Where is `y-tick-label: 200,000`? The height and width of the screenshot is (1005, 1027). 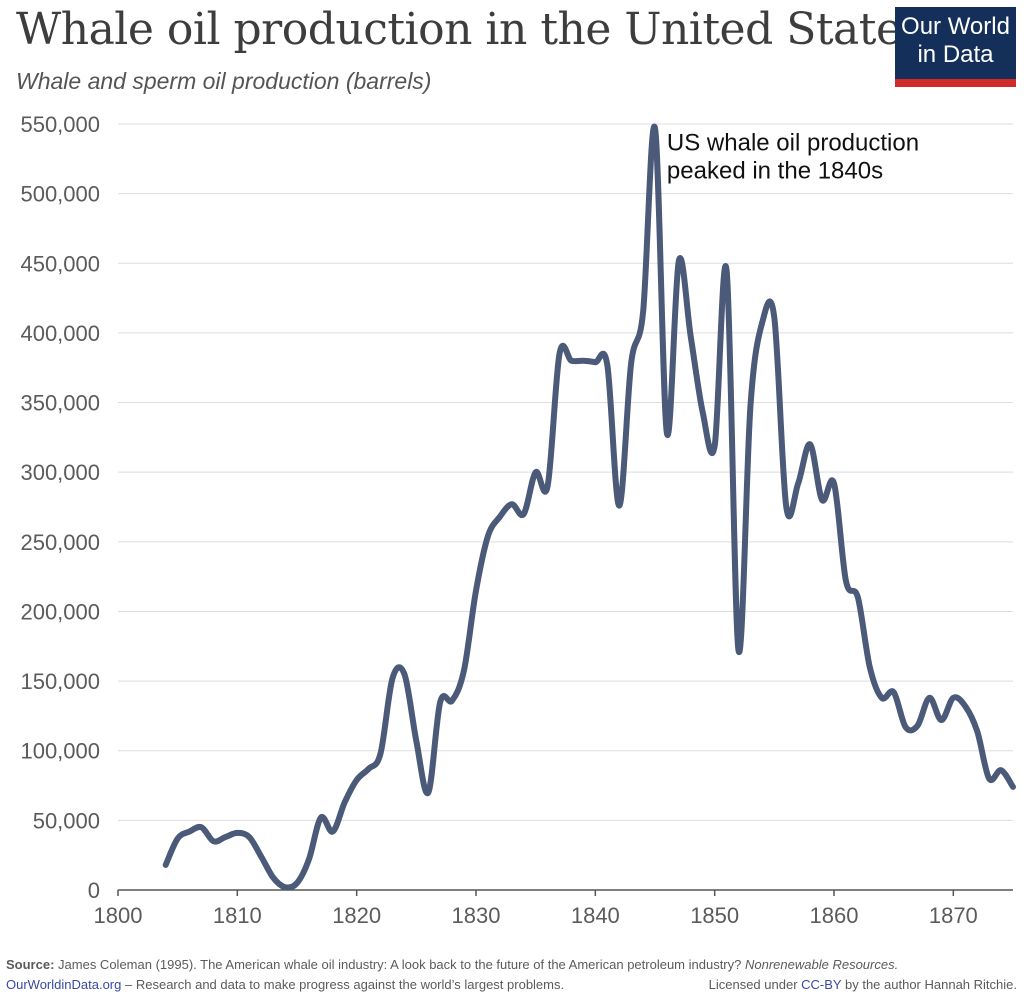
y-tick-label: 200,000 is located at coordinates (60, 611).